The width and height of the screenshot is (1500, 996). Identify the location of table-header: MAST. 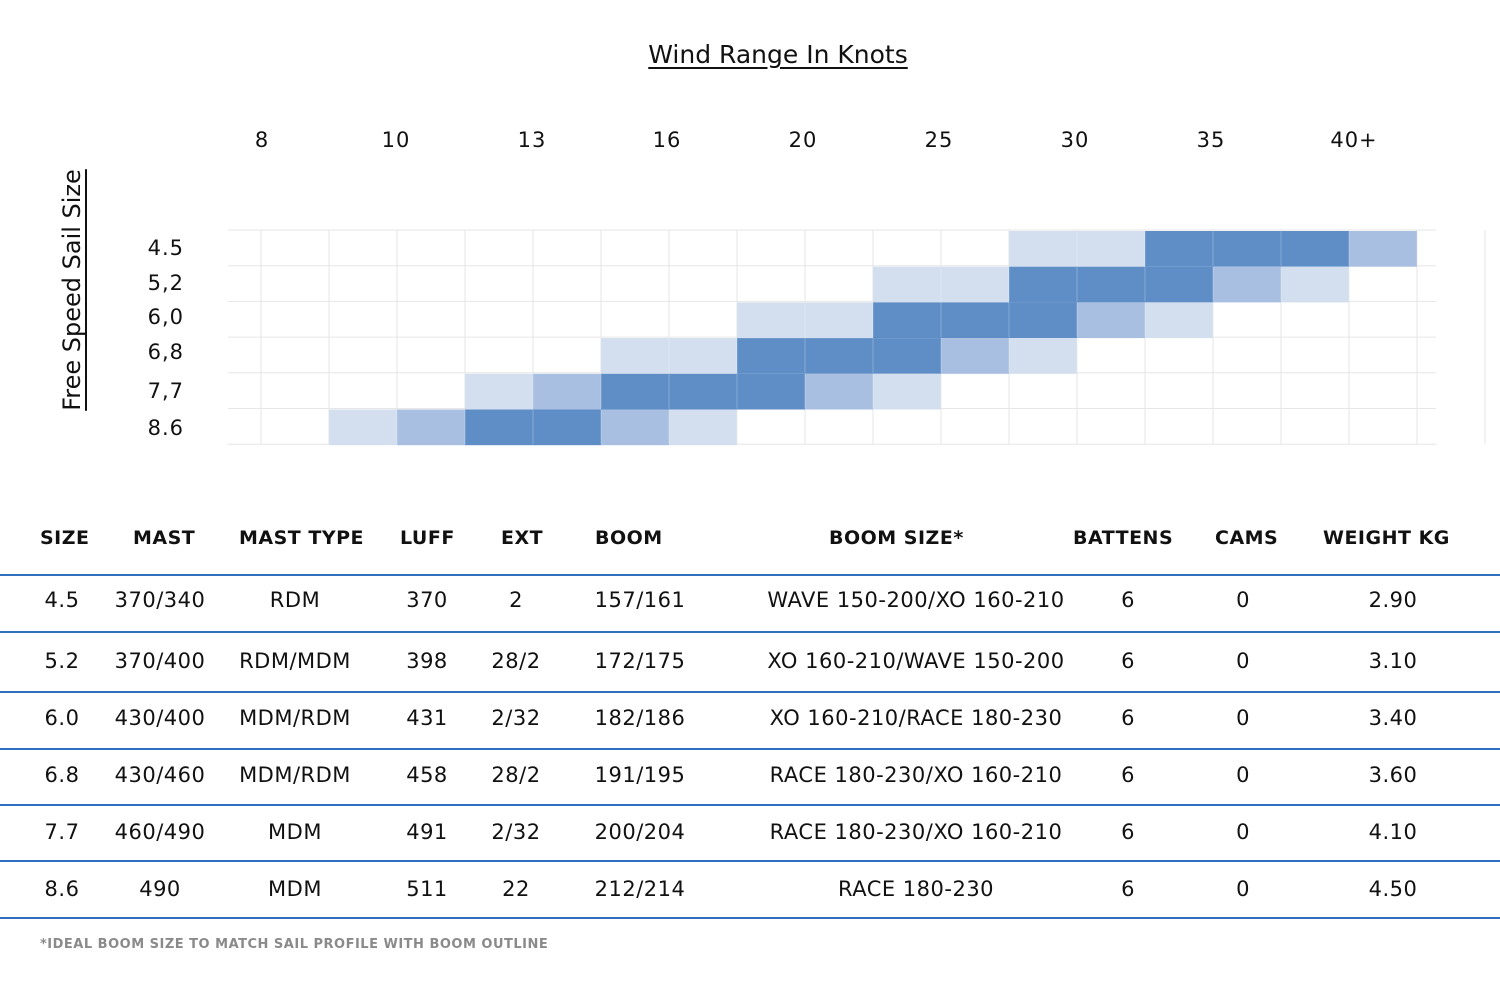
(164, 538).